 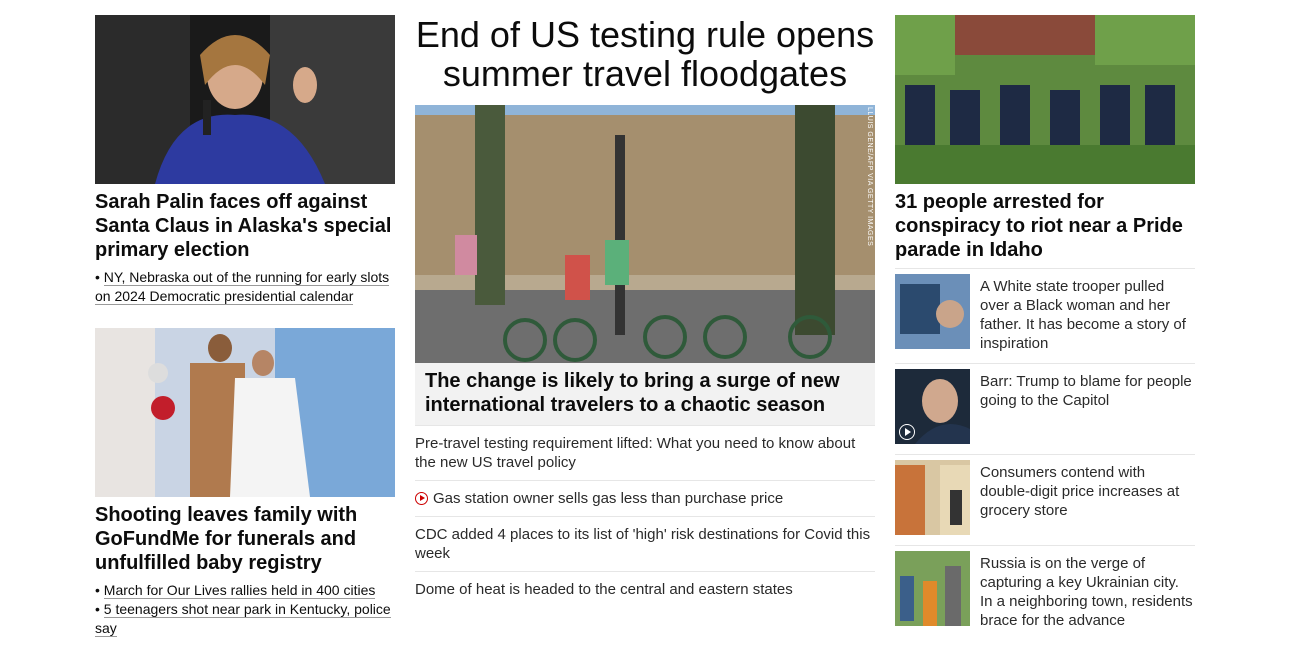 I want to click on bicycles-photo: LLUIS GENE/AFP VIA GETTY IMAGES, so click(x=645, y=234).